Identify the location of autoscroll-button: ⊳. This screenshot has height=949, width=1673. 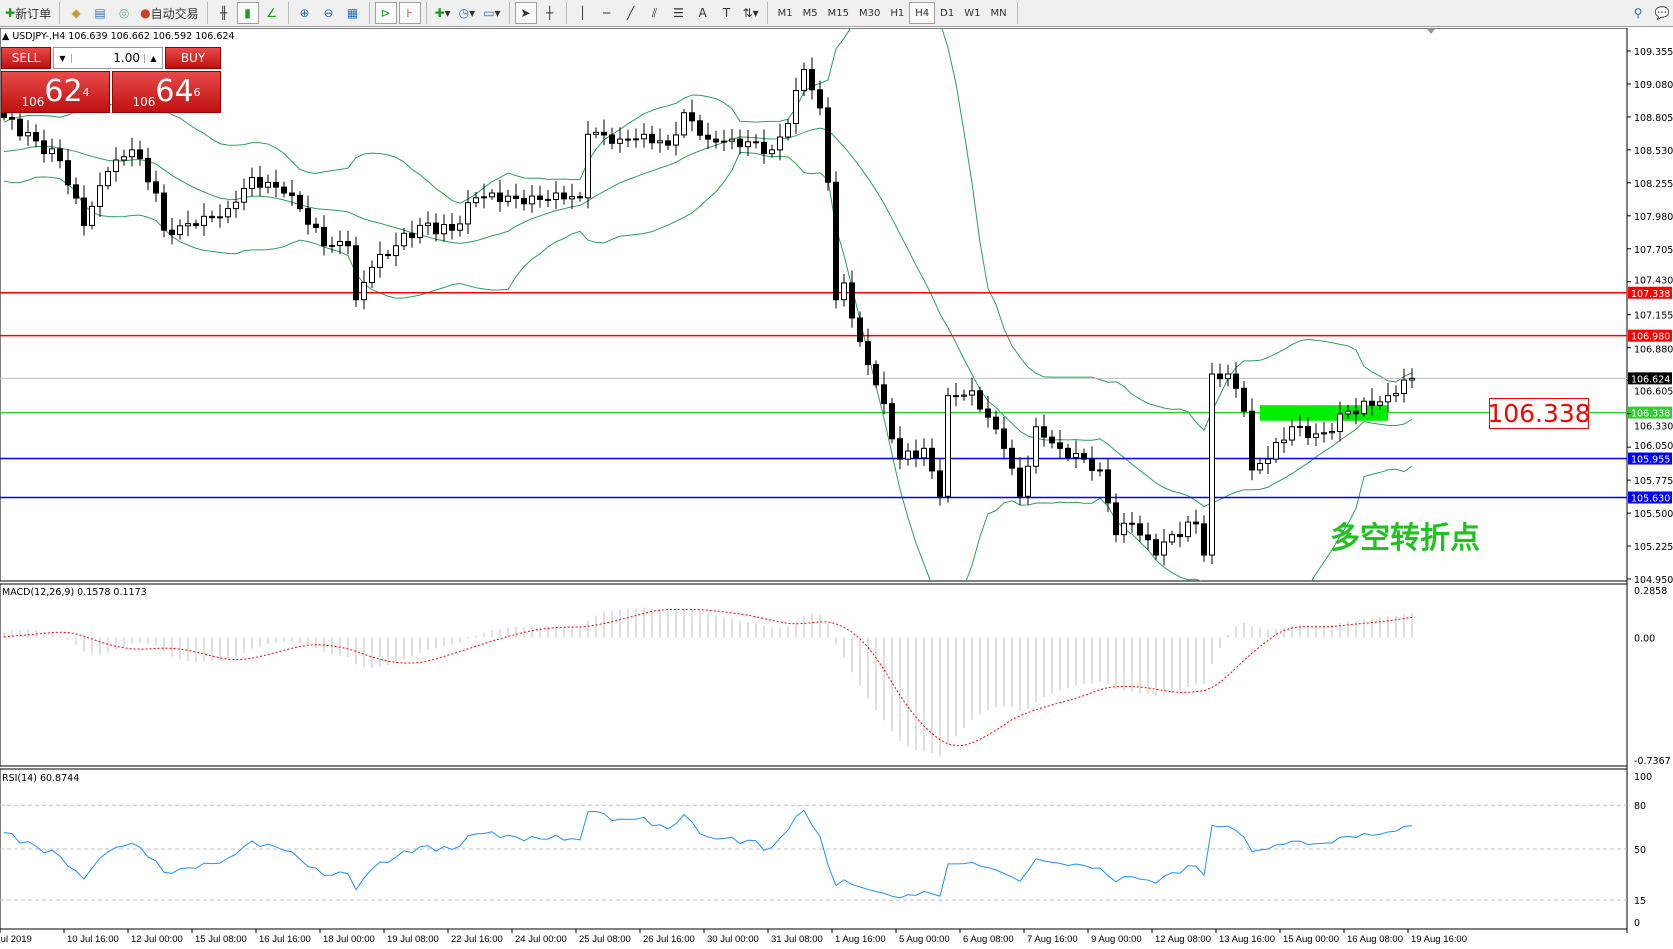
(385, 13).